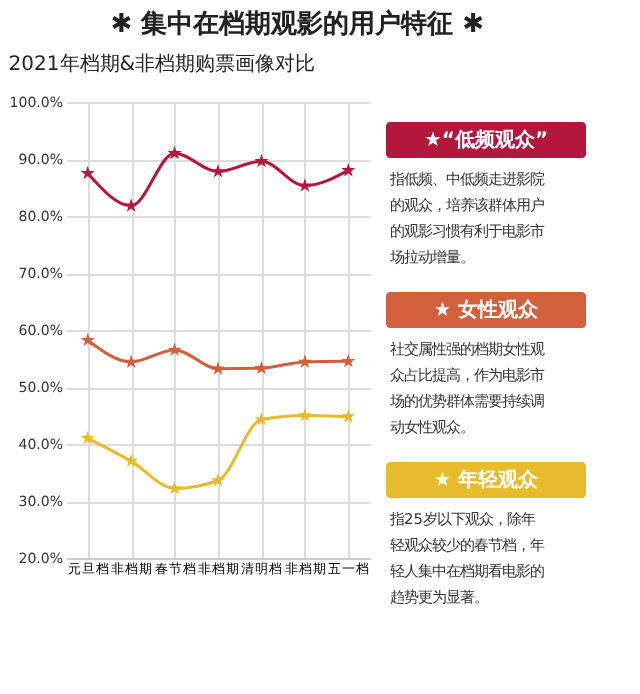  Describe the element at coordinates (487, 310) in the screenshot. I see `text: ★ 女性观众` at that location.